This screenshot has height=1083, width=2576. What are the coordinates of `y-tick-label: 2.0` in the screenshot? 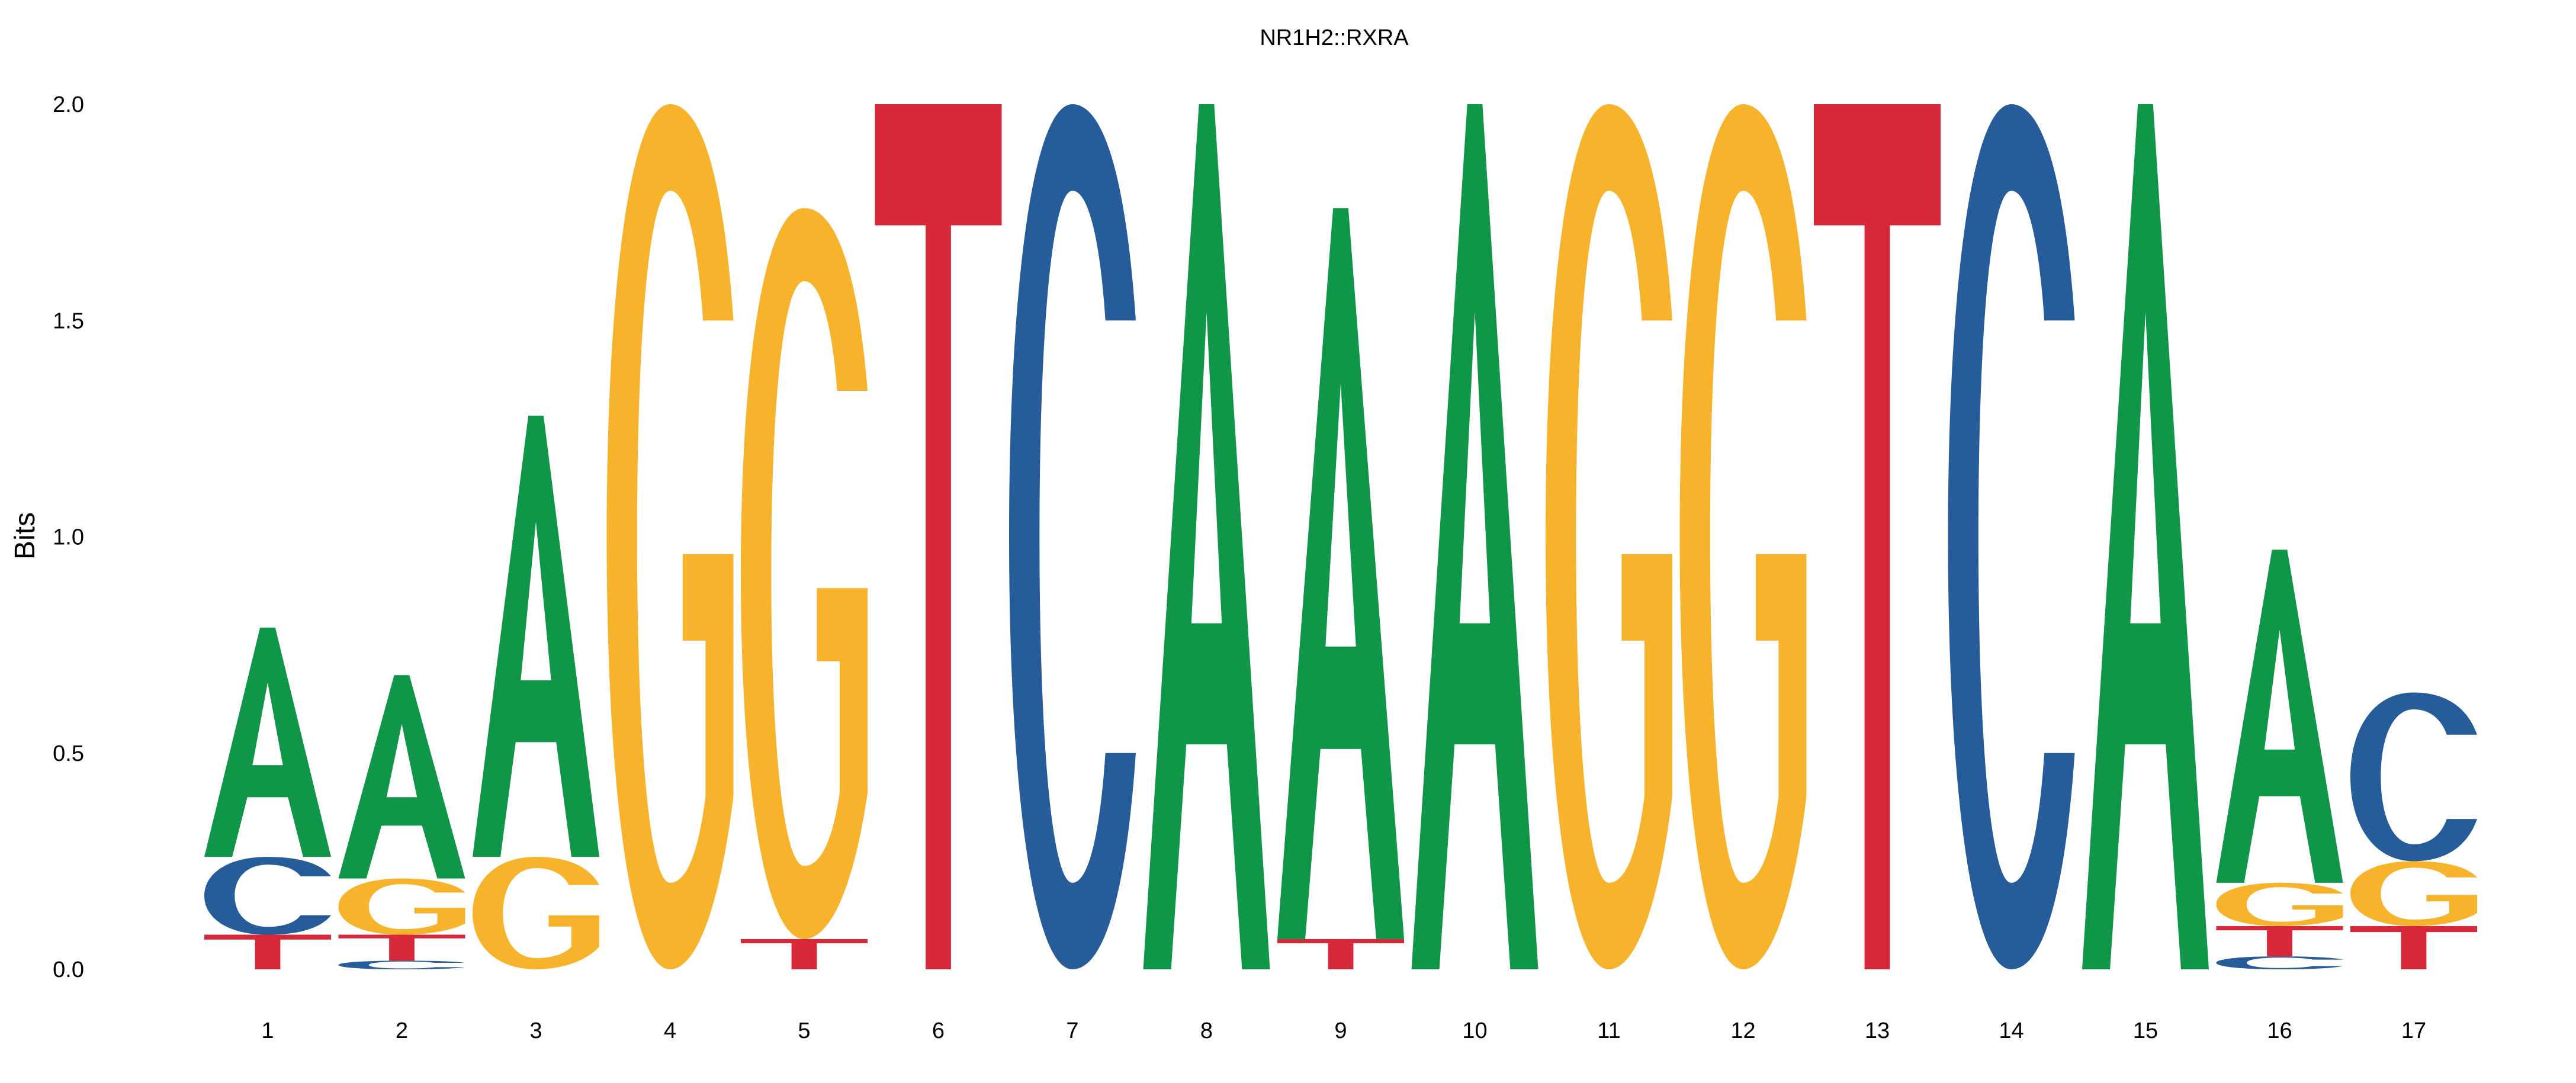 It's located at (68, 105).